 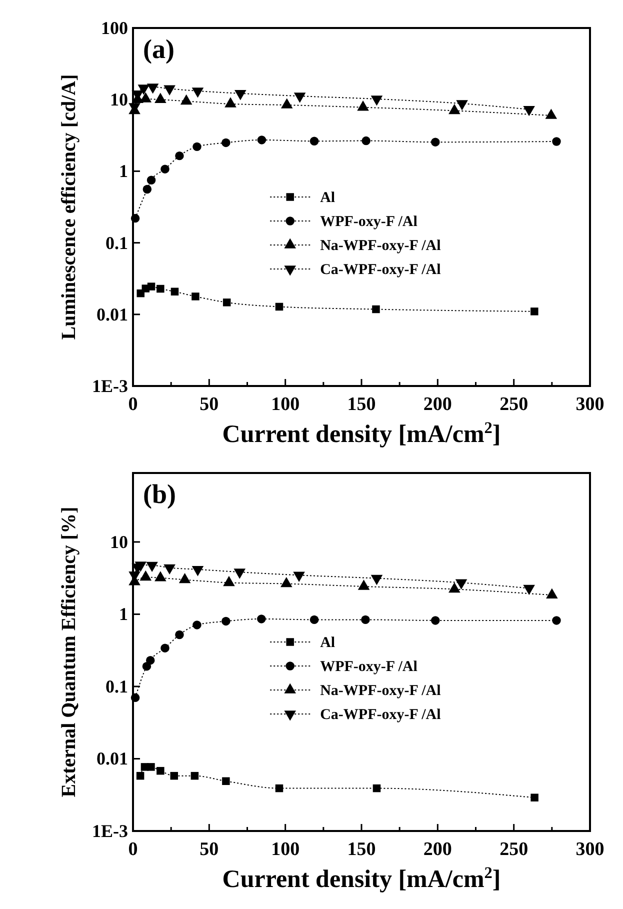 I want to click on annotation: (b), so click(x=159, y=494).